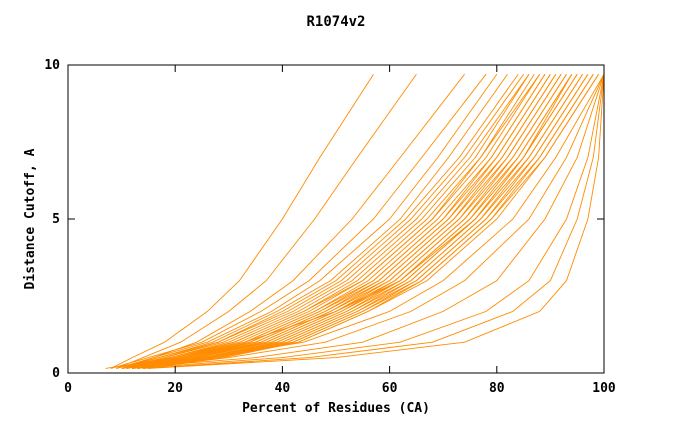 The height and width of the screenshot is (440, 680). I want to click on tick-label: 20, so click(175, 388).